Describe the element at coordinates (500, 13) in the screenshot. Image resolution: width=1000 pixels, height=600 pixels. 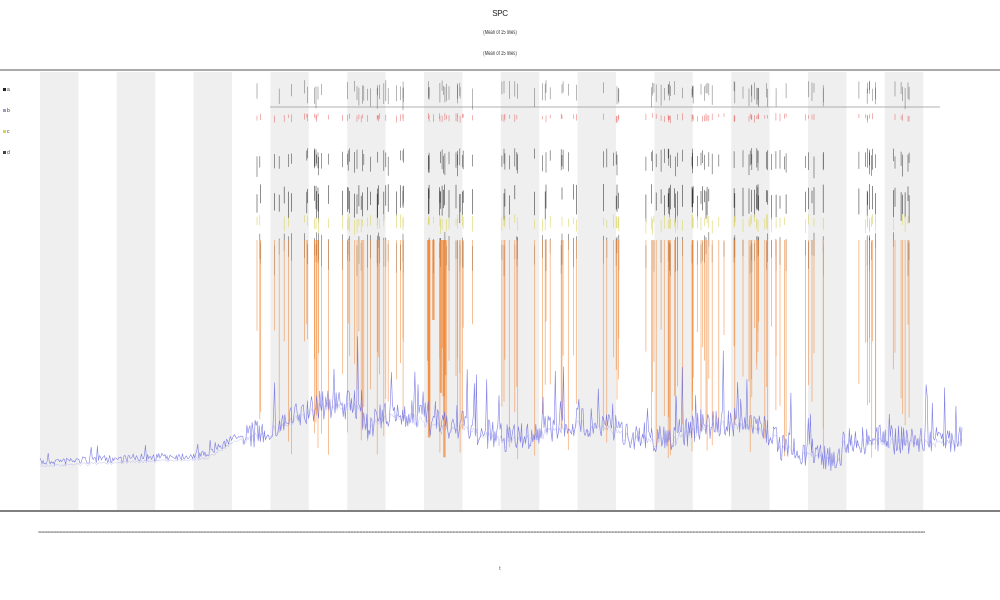
I see `chart-title: SPC` at that location.